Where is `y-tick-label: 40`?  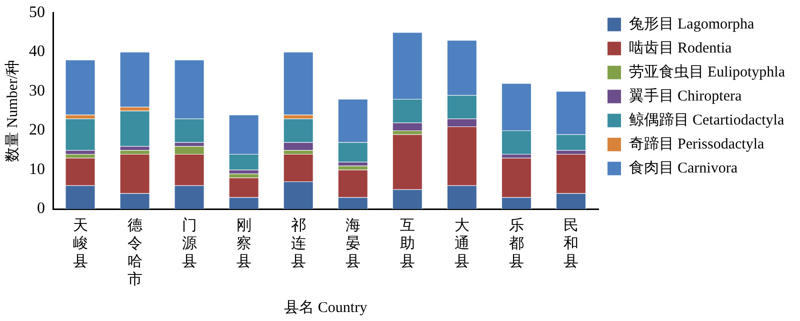
y-tick-label: 40 is located at coordinates (37, 51).